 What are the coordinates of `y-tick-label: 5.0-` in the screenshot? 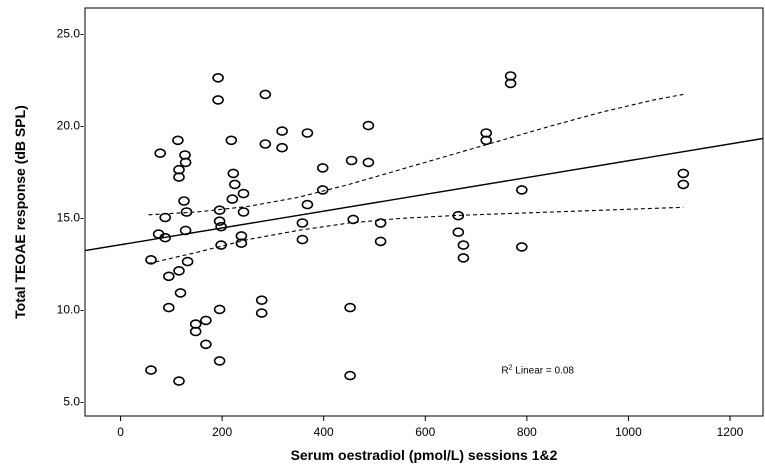 It's located at (73, 401).